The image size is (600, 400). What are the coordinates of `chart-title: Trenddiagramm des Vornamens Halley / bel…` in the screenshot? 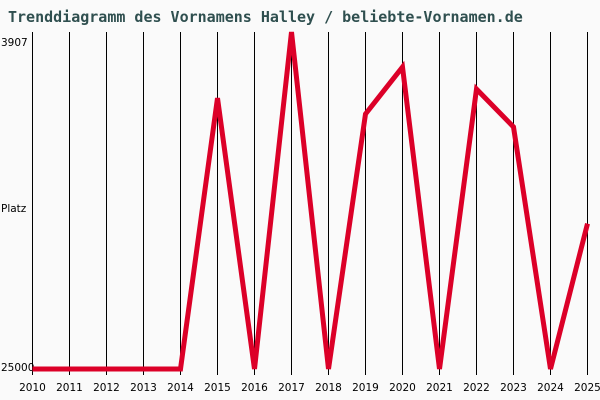 It's located at (265, 17).